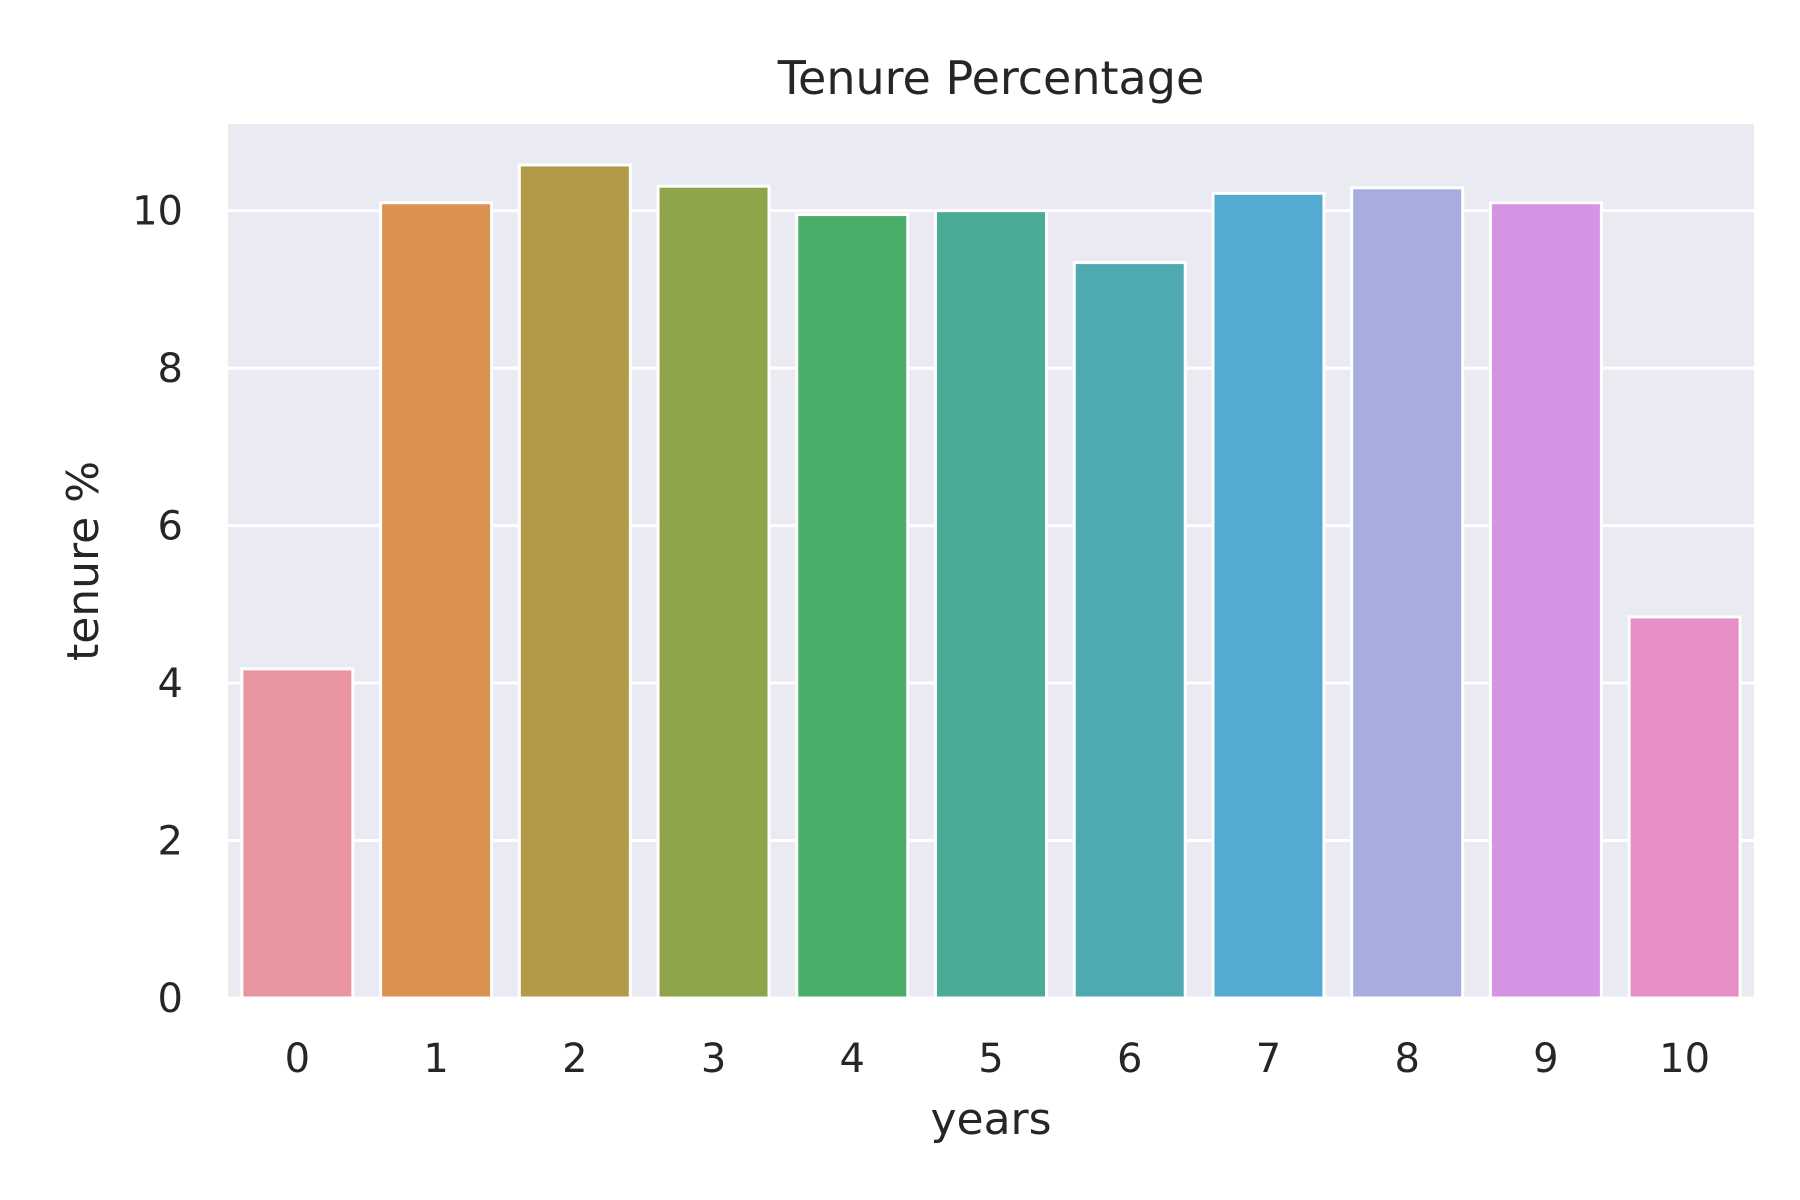  Describe the element at coordinates (170, 369) in the screenshot. I see `y-tick-label: 8` at that location.